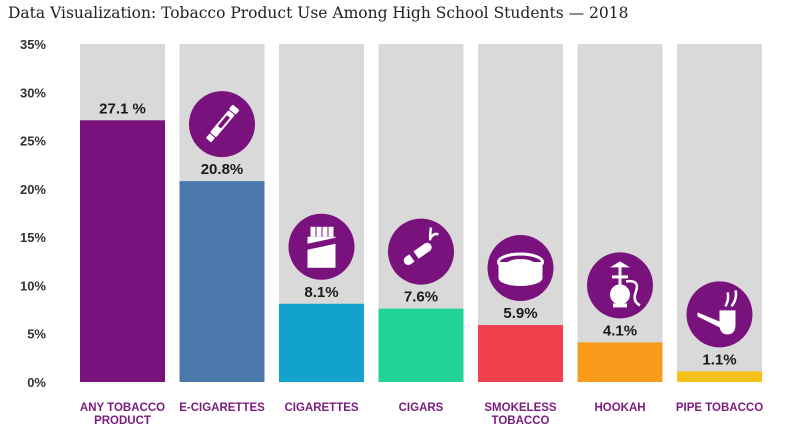 The height and width of the screenshot is (436, 803). Describe the element at coordinates (520, 313) in the screenshot. I see `bar-value-label: 5.9%` at that location.